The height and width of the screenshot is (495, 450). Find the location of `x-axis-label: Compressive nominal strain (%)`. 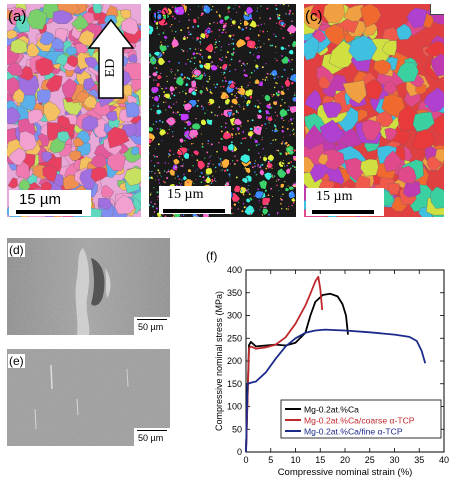

x-axis-label: Compressive nominal strain (%) is located at coordinates (345, 472).